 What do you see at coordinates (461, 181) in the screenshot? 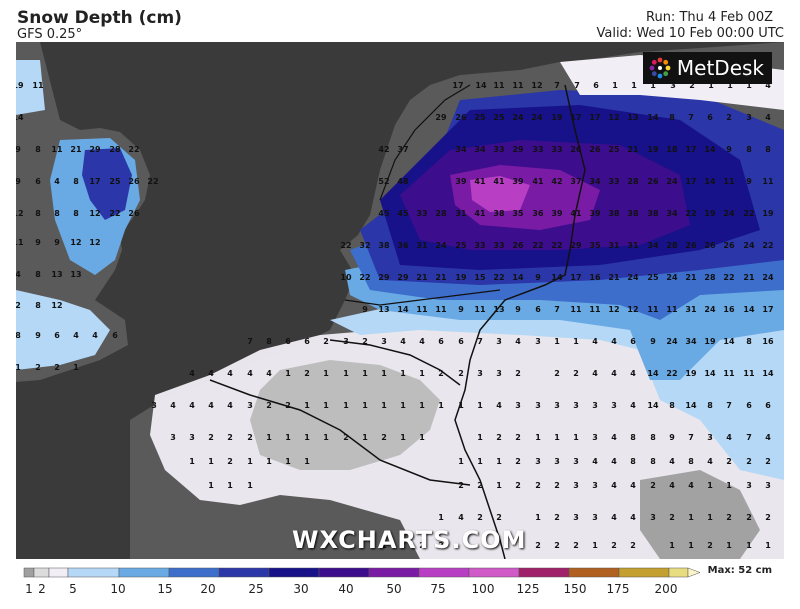
I see `snow-depth-value: 39` at bounding box center [461, 181].